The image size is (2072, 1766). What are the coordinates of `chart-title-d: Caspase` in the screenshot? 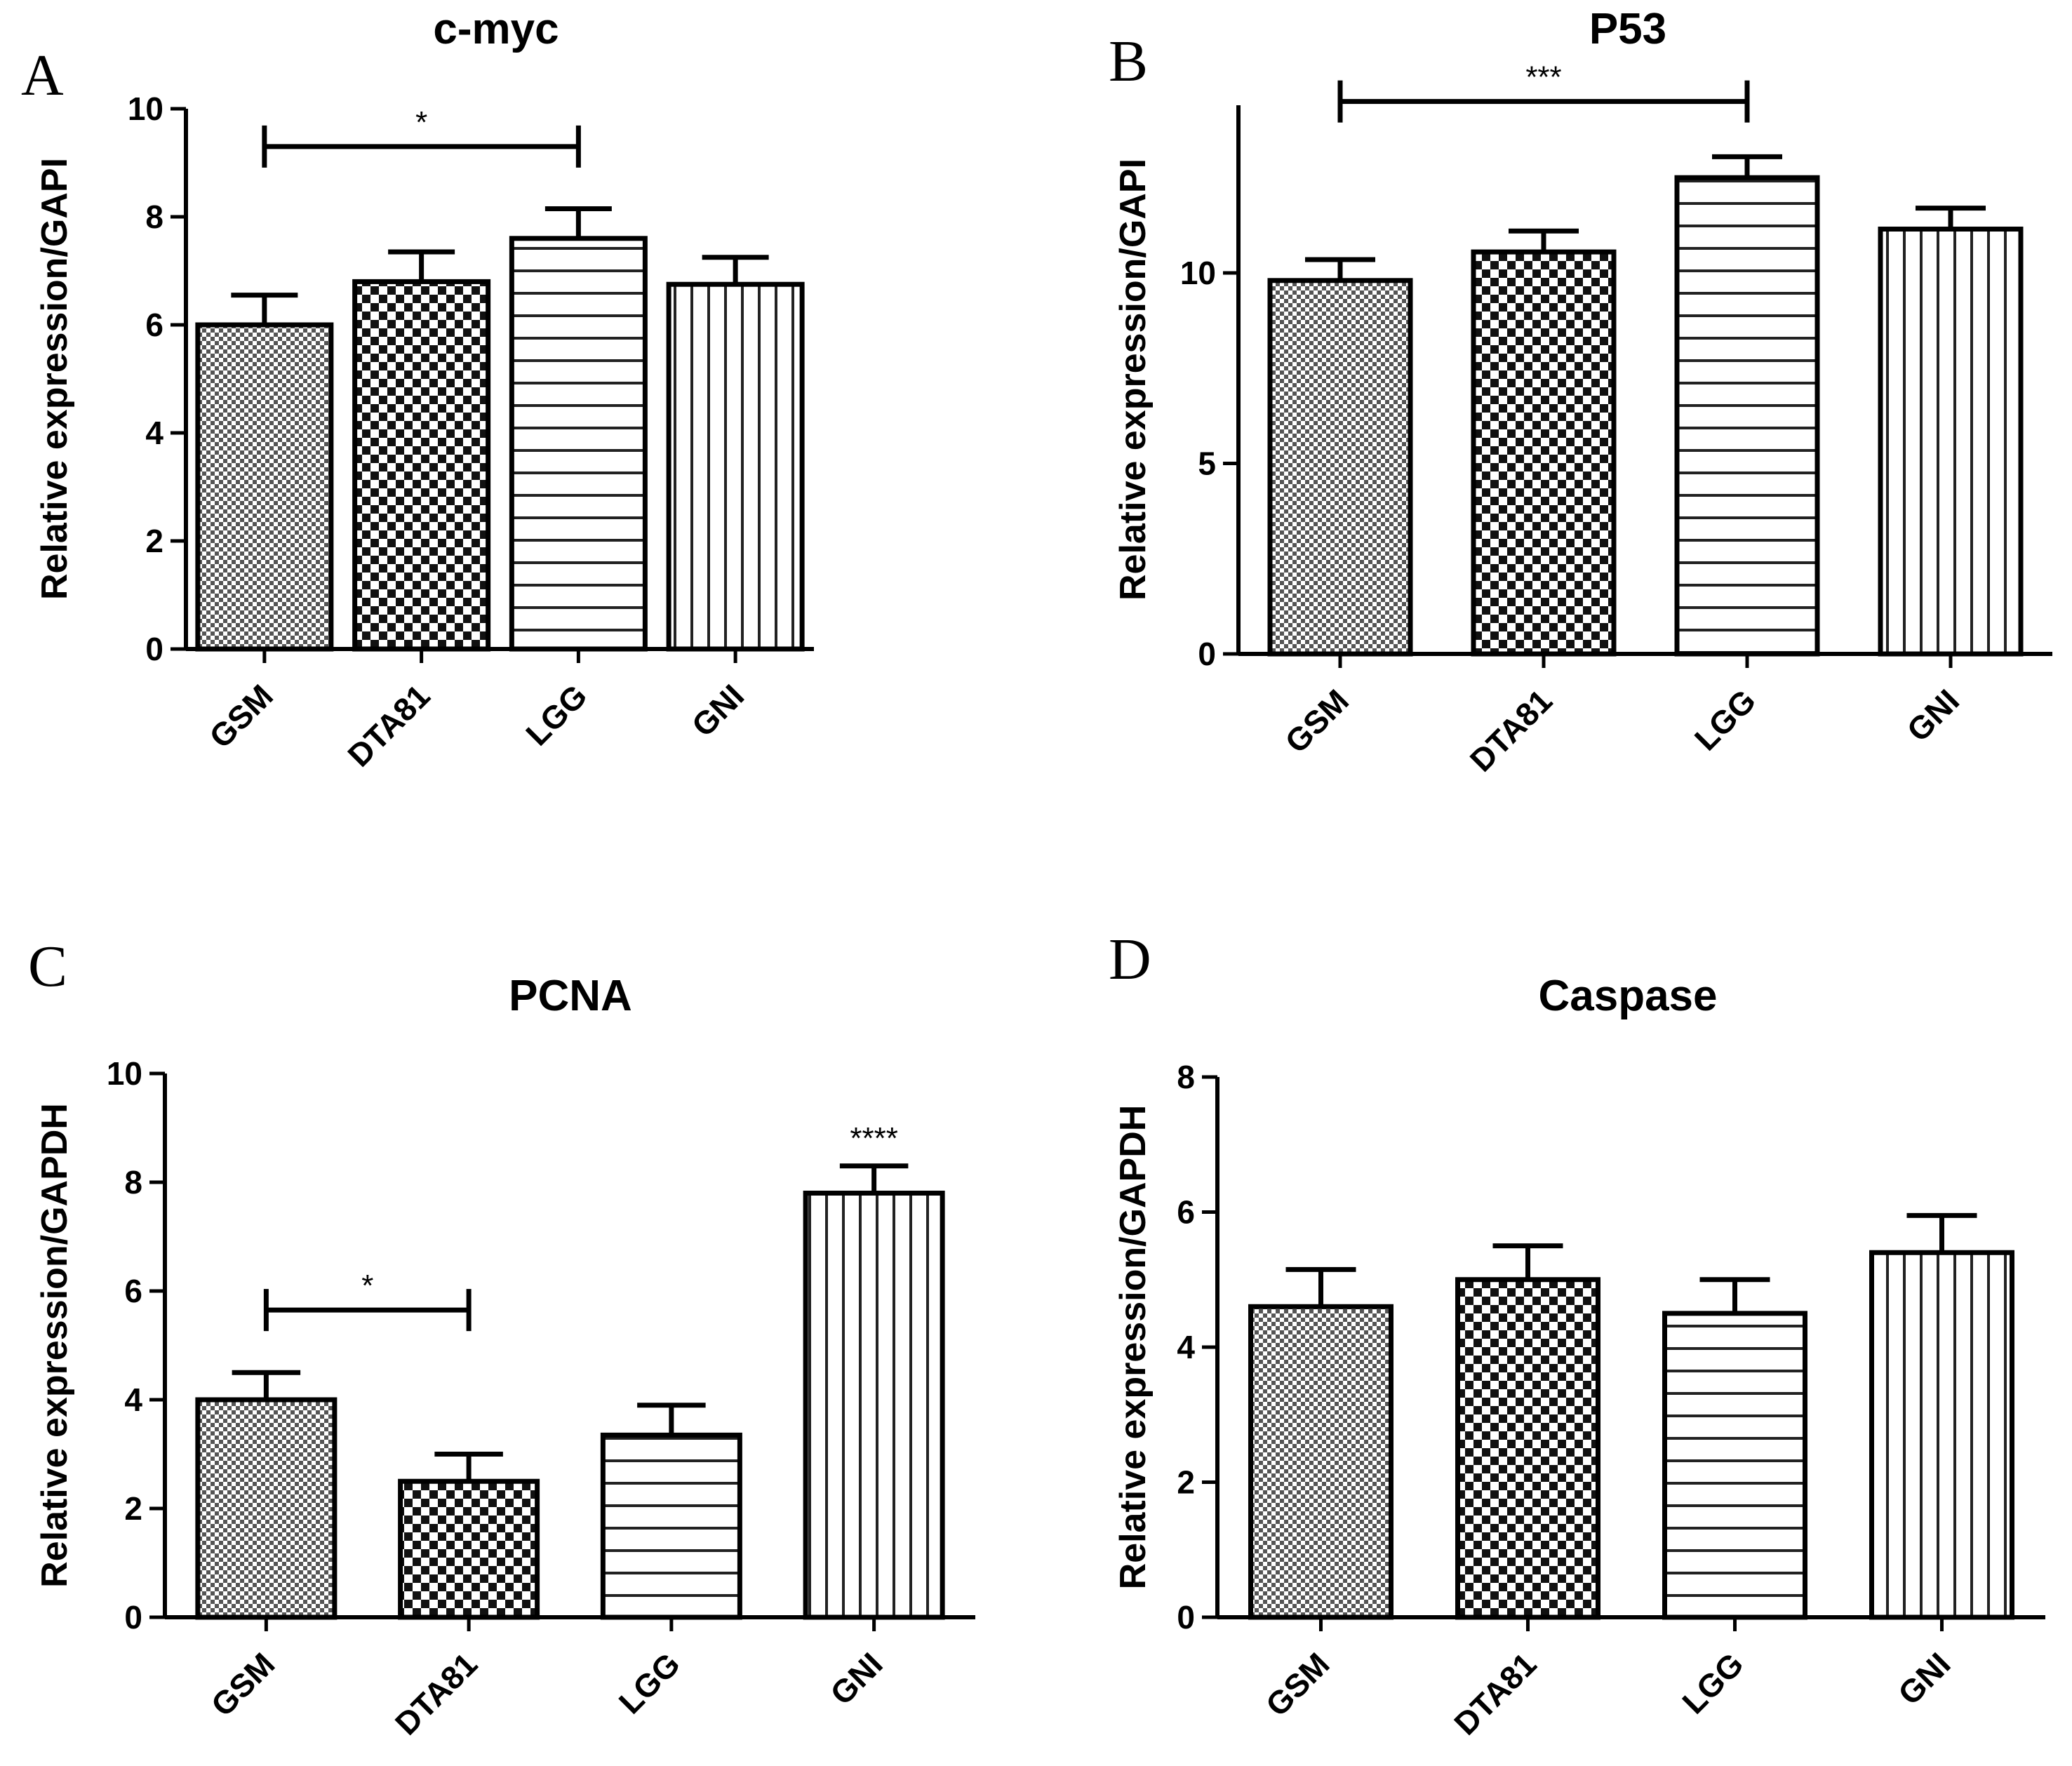 It's located at (1627, 996).